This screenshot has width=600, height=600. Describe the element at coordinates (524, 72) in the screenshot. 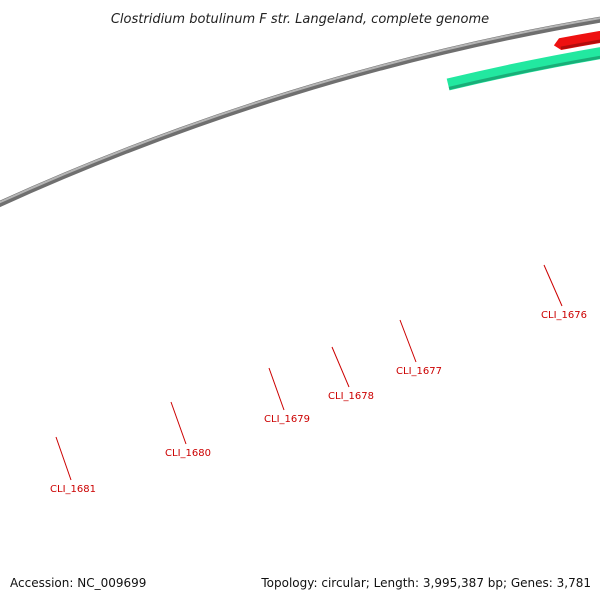

I see `gene-bar-cli-1681-shade` at that location.